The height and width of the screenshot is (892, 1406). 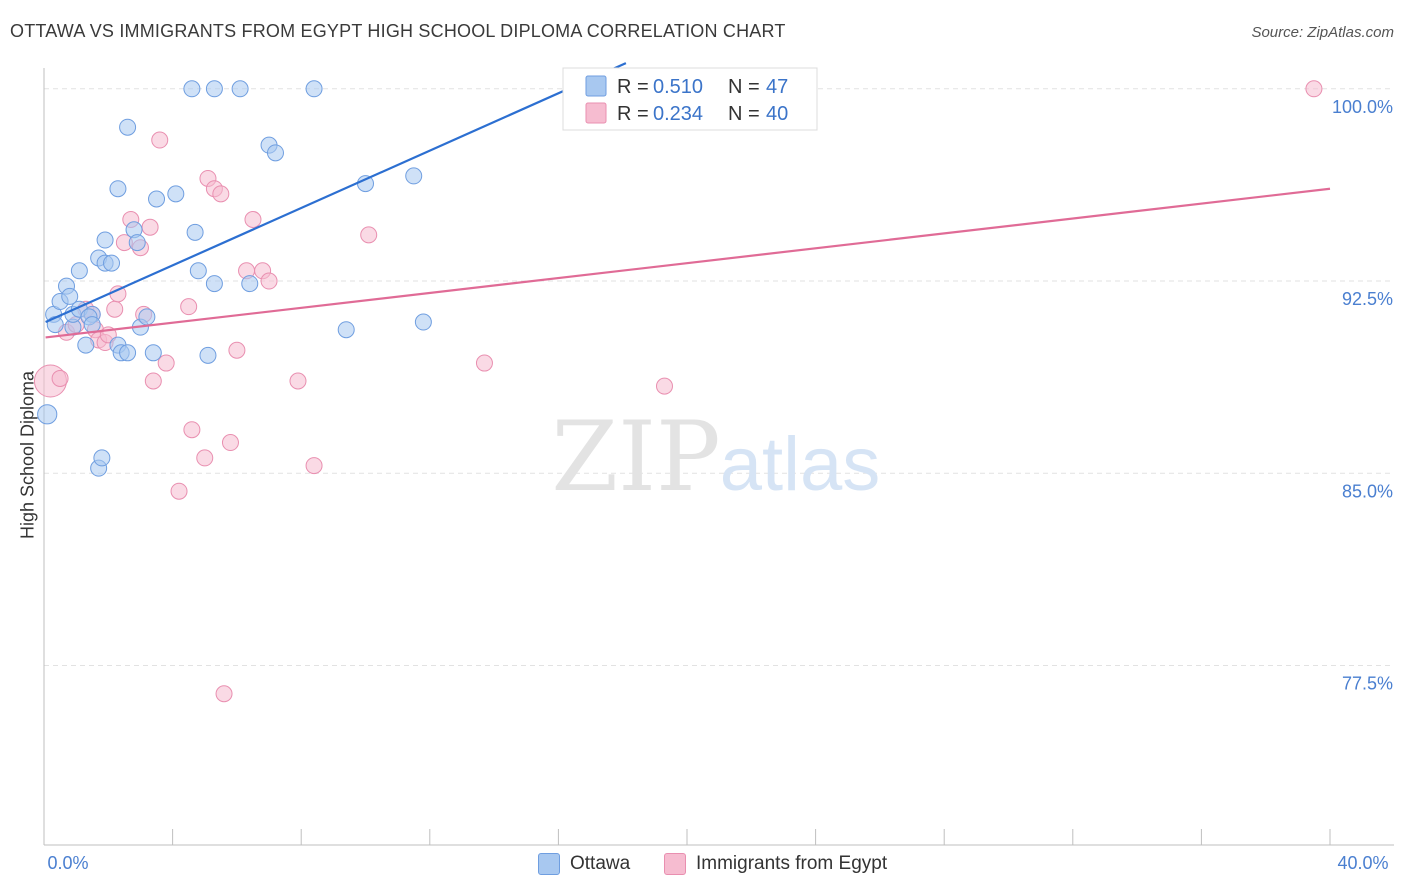 I want to click on legend-top: R = 0.510 N = 47 R = 0.234 N = 40, so click(x=690, y=99).